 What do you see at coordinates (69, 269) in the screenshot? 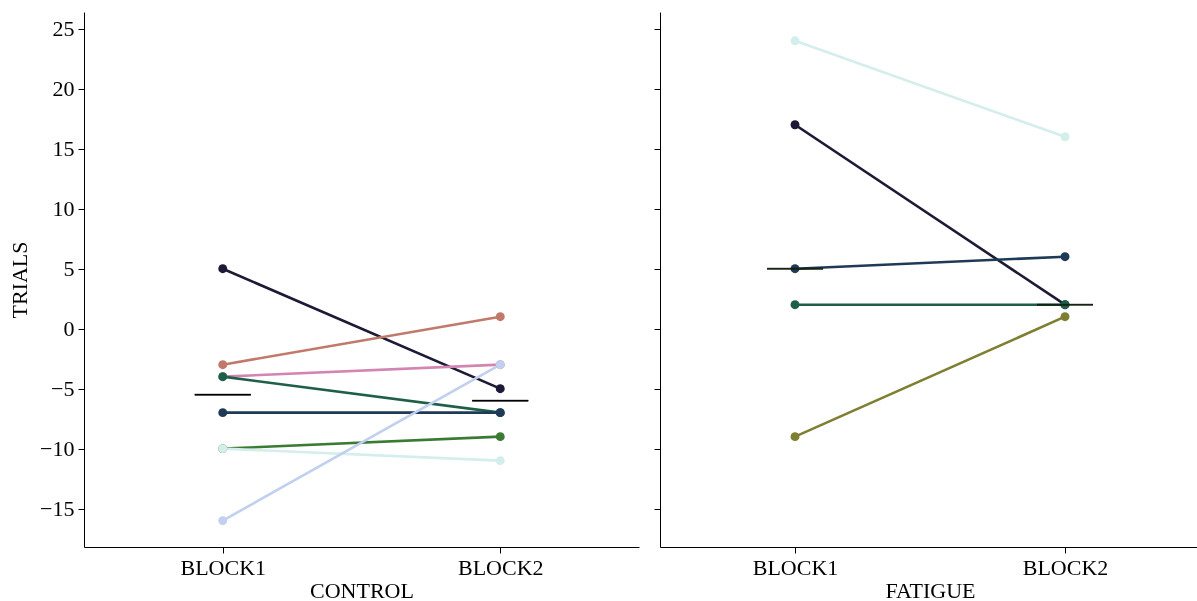
I see `y-tick-label: 5` at bounding box center [69, 269].